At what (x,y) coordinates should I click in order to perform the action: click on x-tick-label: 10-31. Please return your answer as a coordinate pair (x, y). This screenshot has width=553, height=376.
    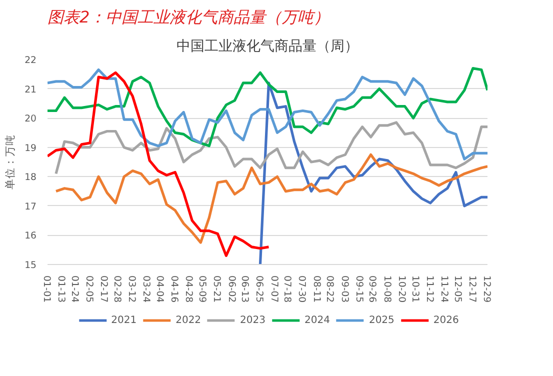
    Looking at the image, I should click on (414, 289).